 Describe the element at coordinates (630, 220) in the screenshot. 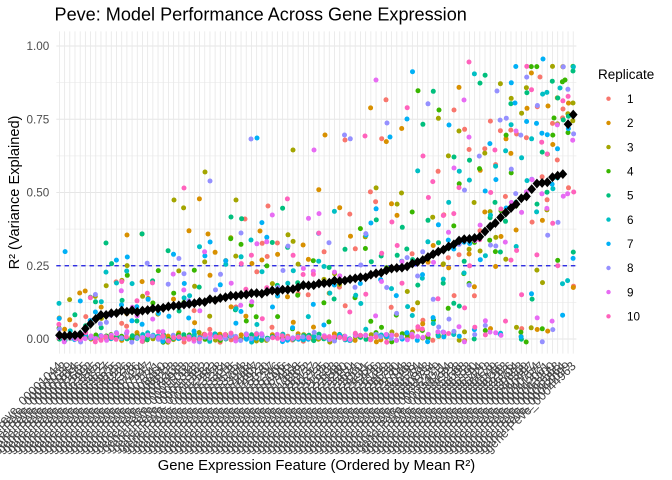

I see `svg-text: 6` at that location.